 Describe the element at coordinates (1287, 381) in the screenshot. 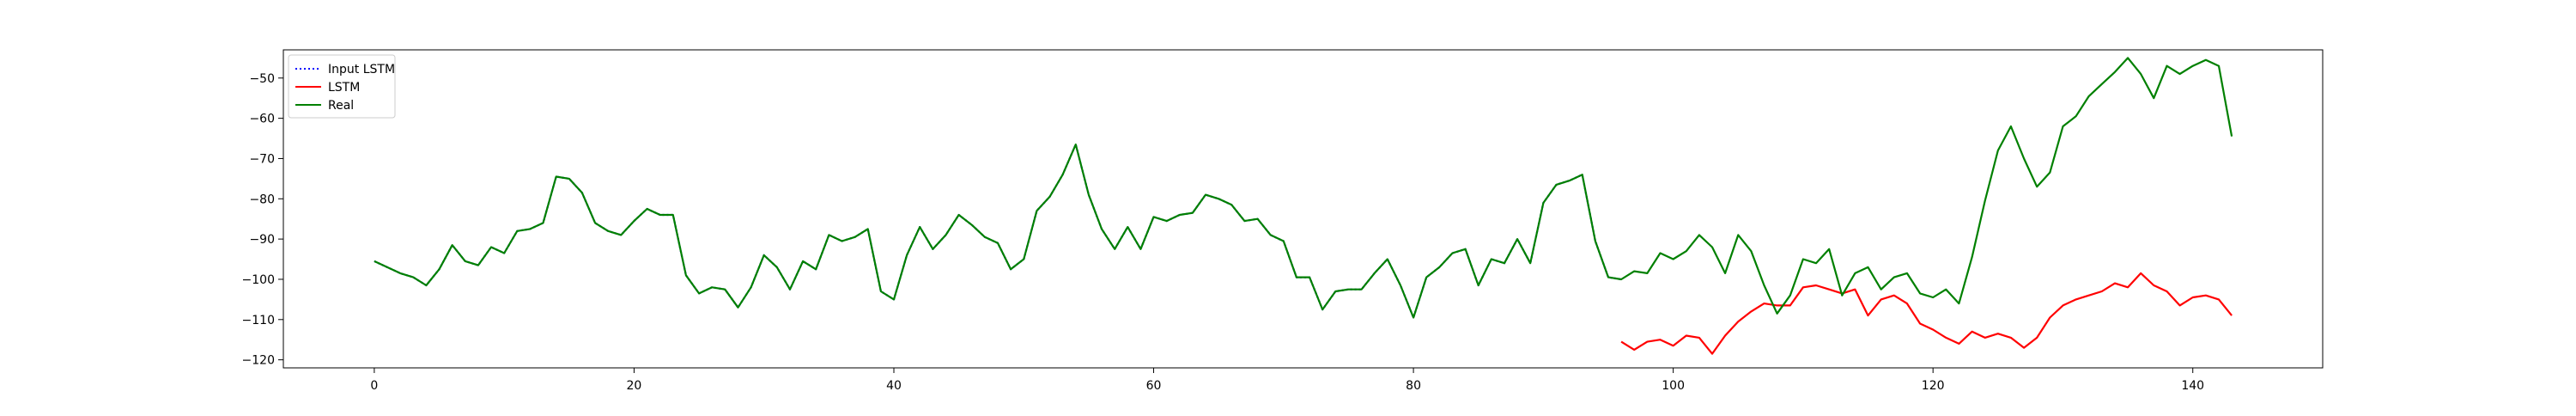

I see `x-axis: 0 20 40 60 80 100 120 140` at that location.